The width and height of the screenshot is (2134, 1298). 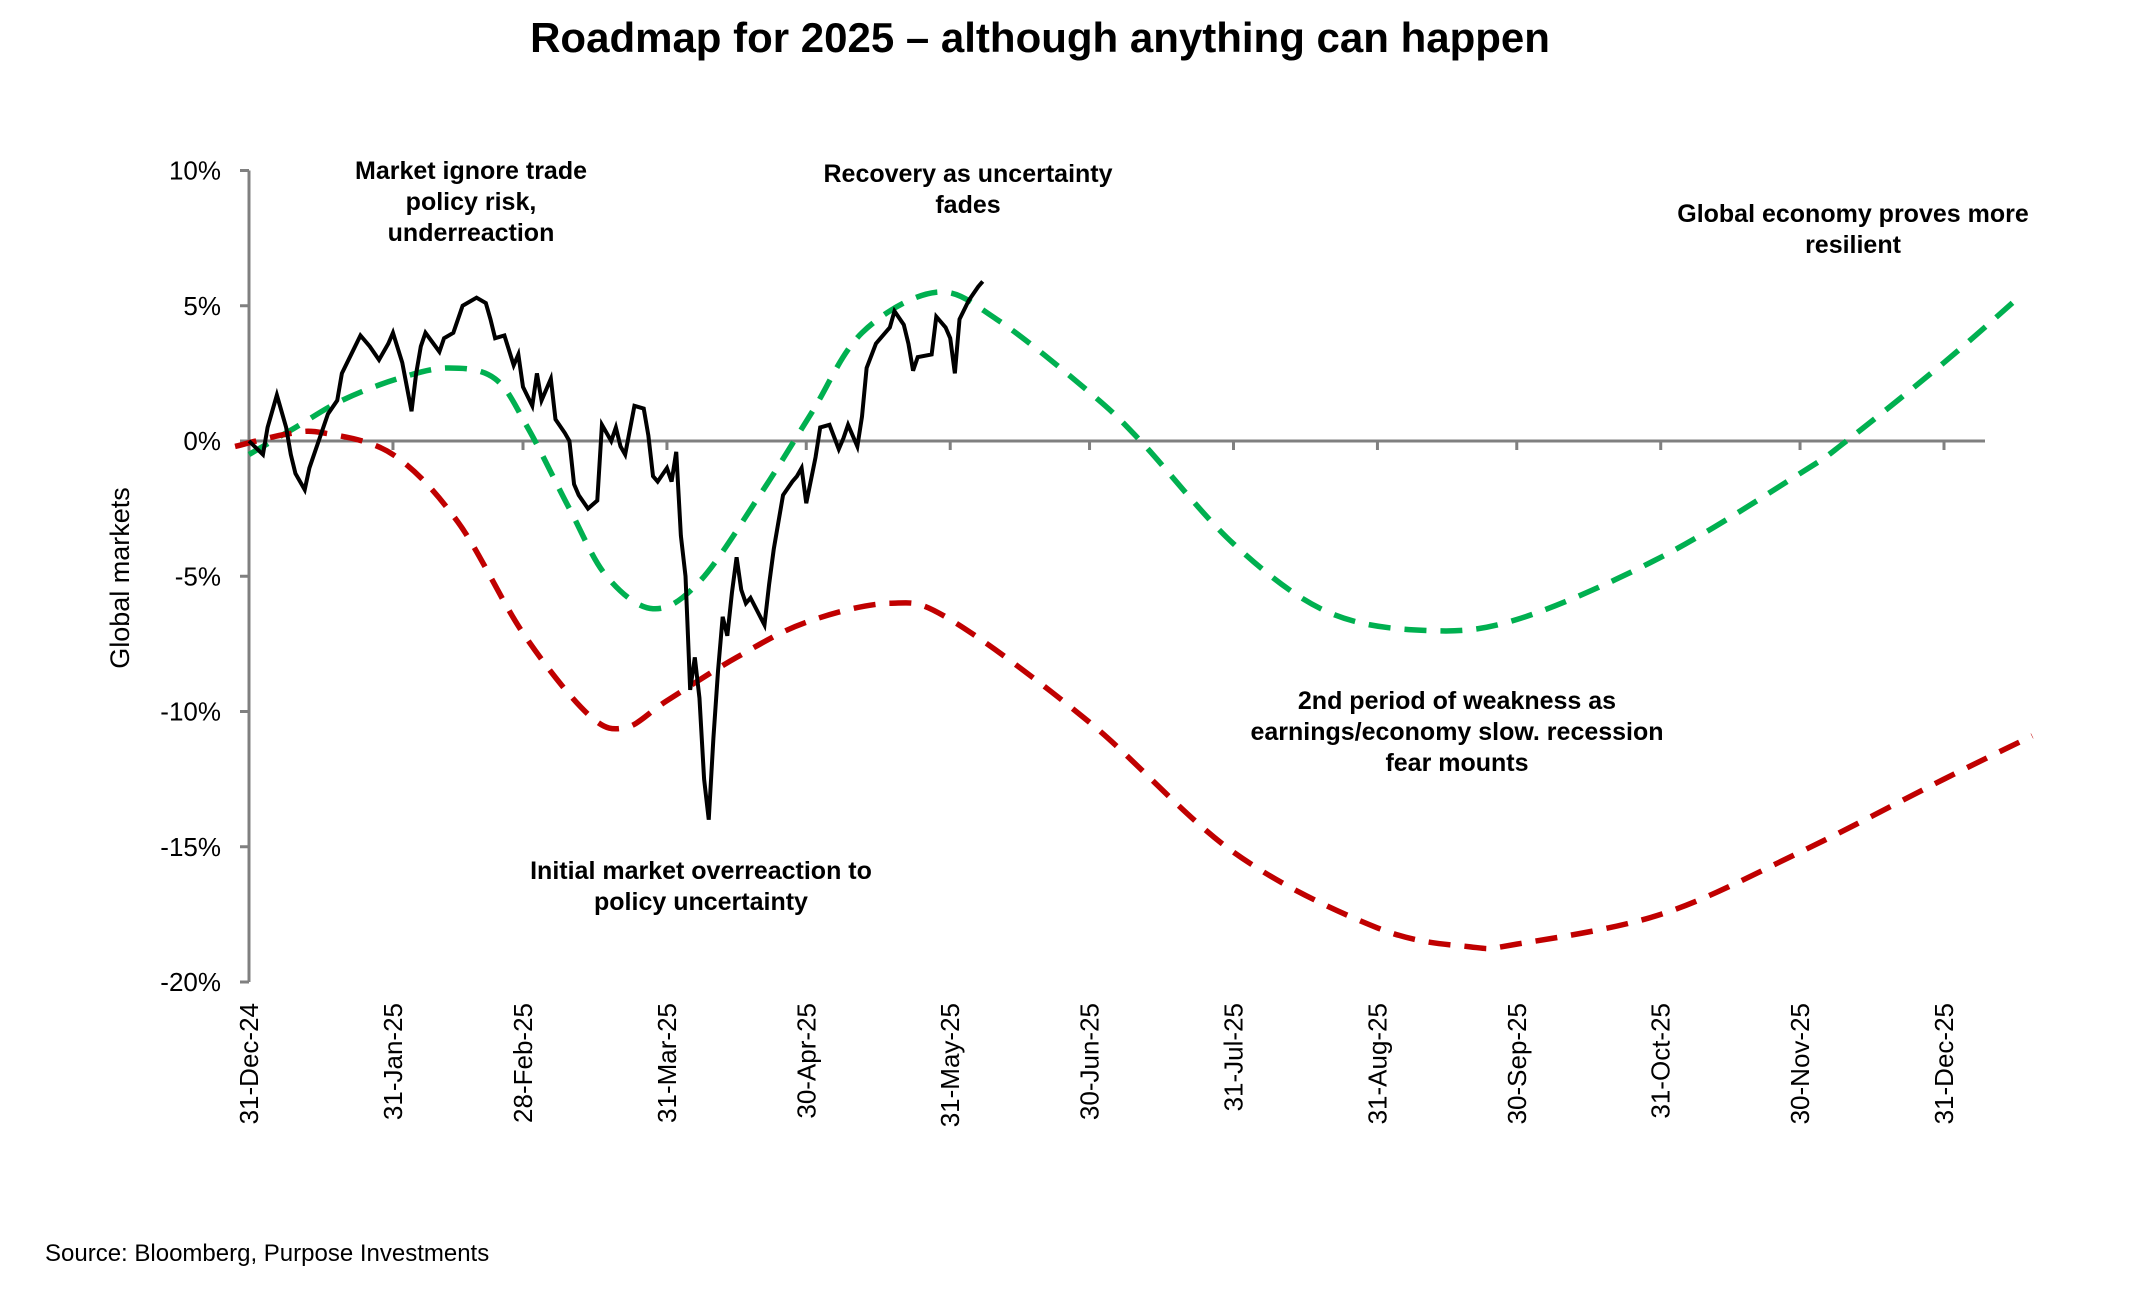 What do you see at coordinates (701, 871) in the screenshot?
I see `annotation-line: Initial market overreaction to` at bounding box center [701, 871].